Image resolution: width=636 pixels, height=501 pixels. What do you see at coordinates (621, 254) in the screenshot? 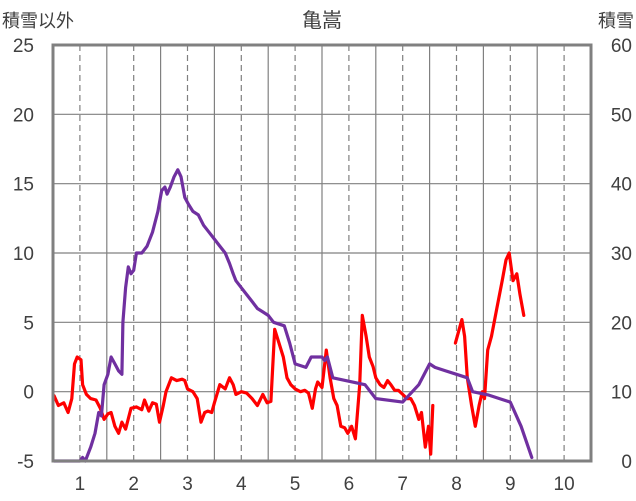
I see `right-tick-label: 30` at bounding box center [621, 254].